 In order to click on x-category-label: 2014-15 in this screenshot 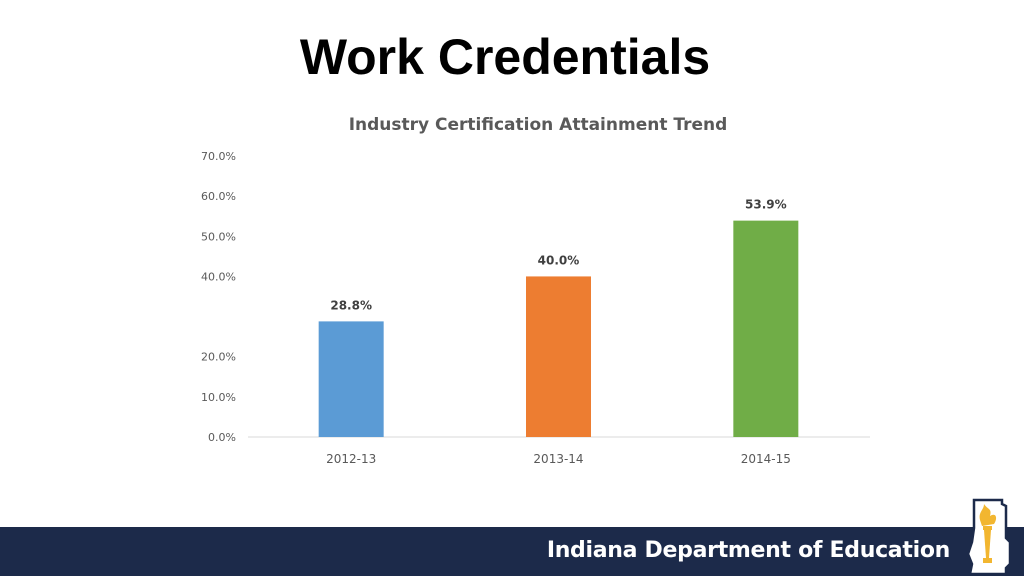, I will do `click(766, 459)`.